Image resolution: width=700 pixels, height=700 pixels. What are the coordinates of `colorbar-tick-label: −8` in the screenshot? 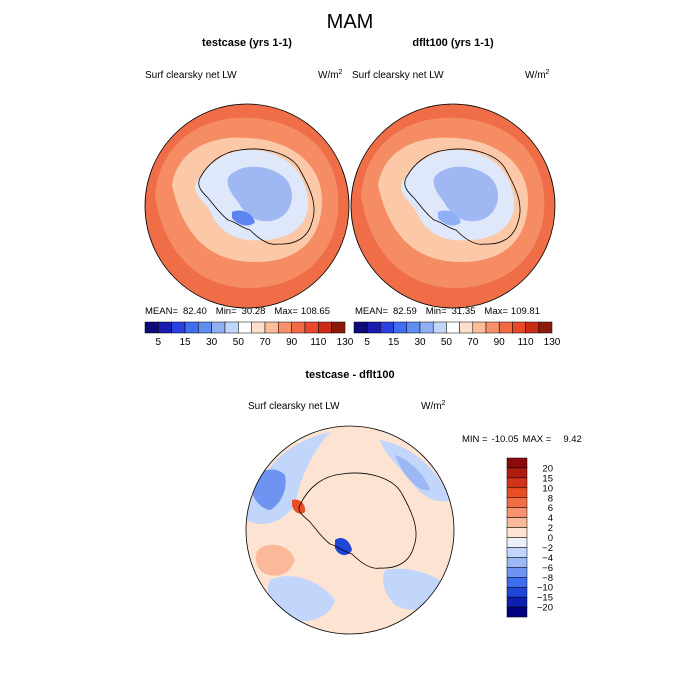 It's located at (547, 578).